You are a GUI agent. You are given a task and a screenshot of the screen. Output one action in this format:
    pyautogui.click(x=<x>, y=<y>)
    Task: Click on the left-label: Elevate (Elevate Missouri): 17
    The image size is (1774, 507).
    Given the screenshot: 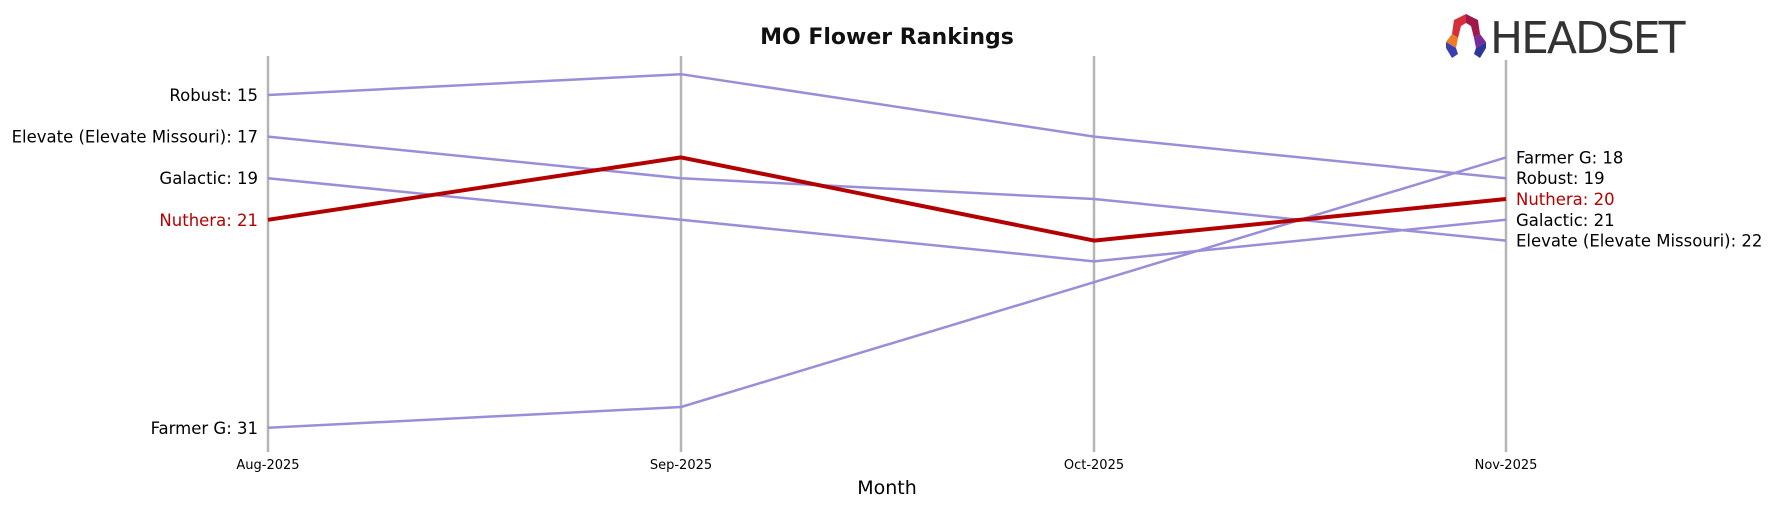 What is the action you would take?
    pyautogui.click(x=135, y=137)
    